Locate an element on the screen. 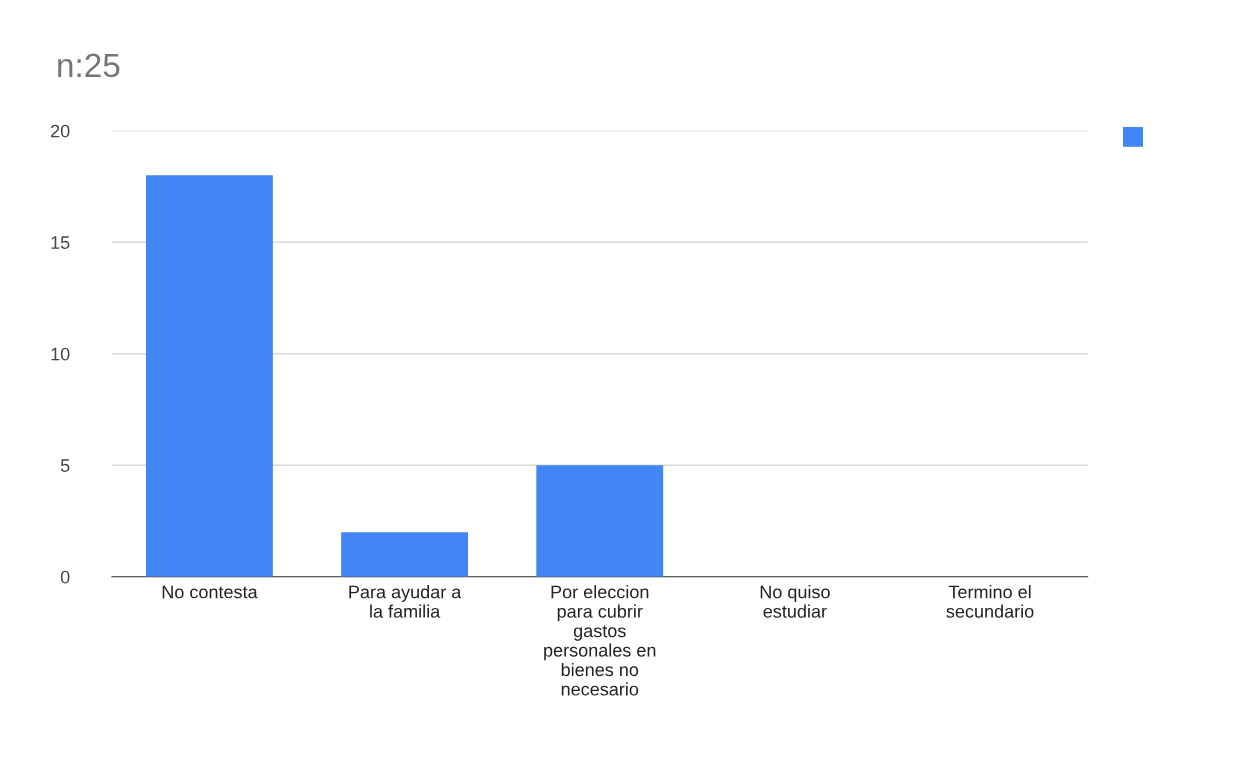 The image size is (1243, 769). x-tick-label: No quiso estudiar is located at coordinates (795, 601).